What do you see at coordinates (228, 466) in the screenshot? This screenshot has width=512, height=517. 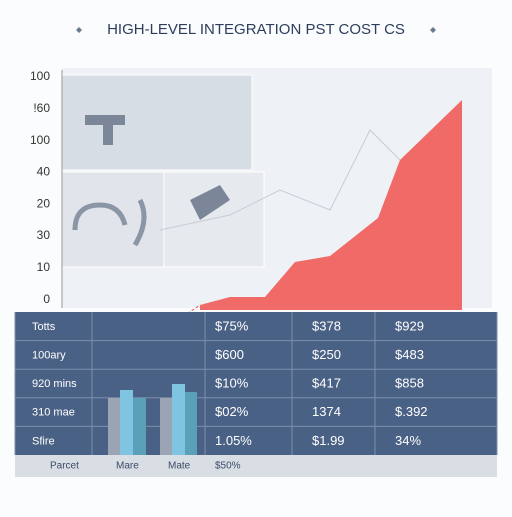 I see `footer-label: $50%` at bounding box center [228, 466].